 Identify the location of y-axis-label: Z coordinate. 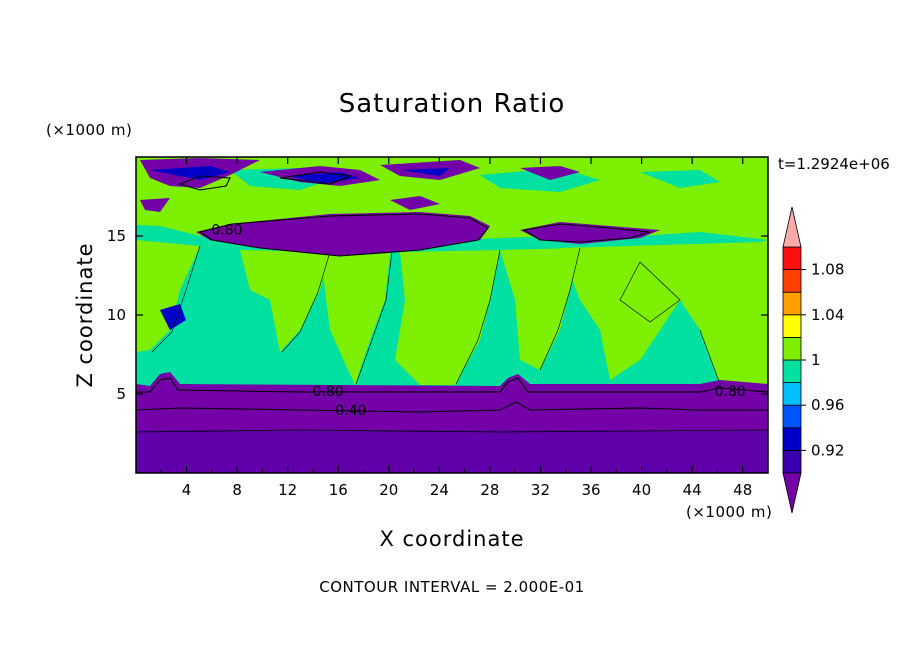
(85, 314).